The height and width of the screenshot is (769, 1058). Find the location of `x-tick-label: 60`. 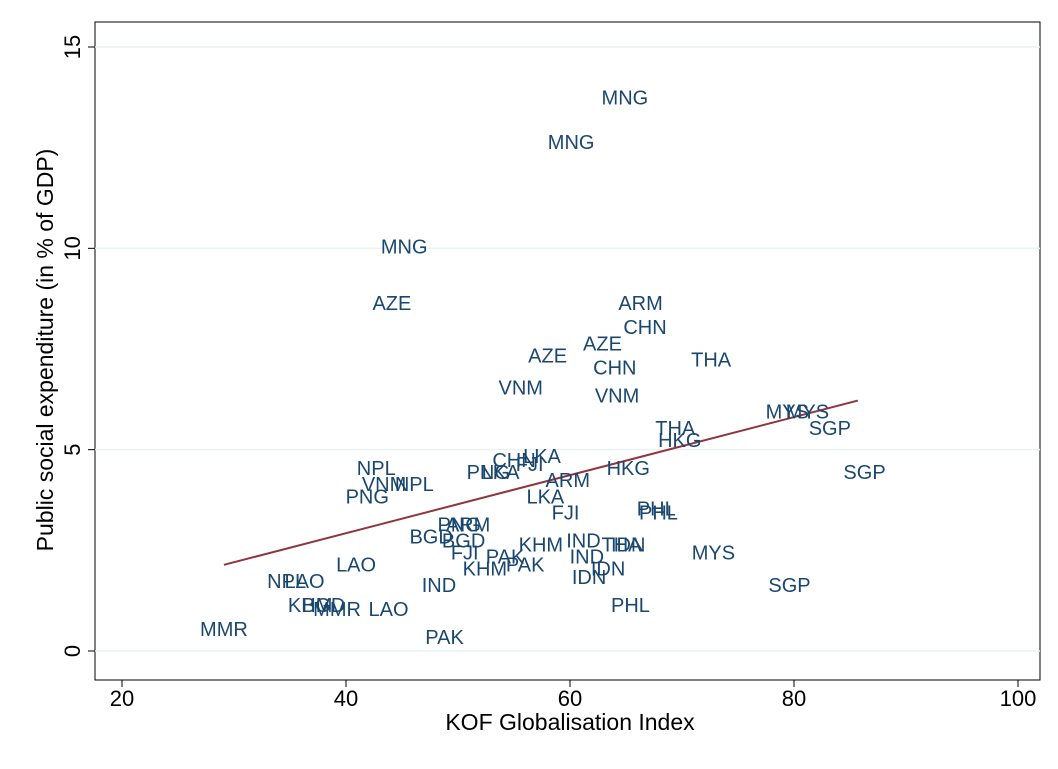

x-tick-label: 60 is located at coordinates (570, 698).